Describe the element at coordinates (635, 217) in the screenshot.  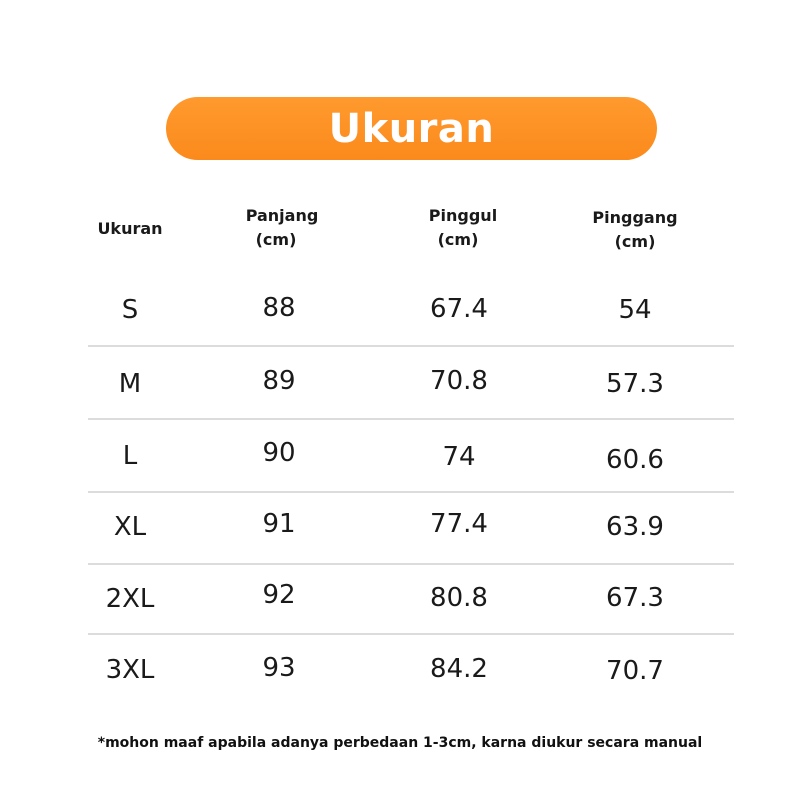
I see `header-pinggang-label: Pinggang` at that location.